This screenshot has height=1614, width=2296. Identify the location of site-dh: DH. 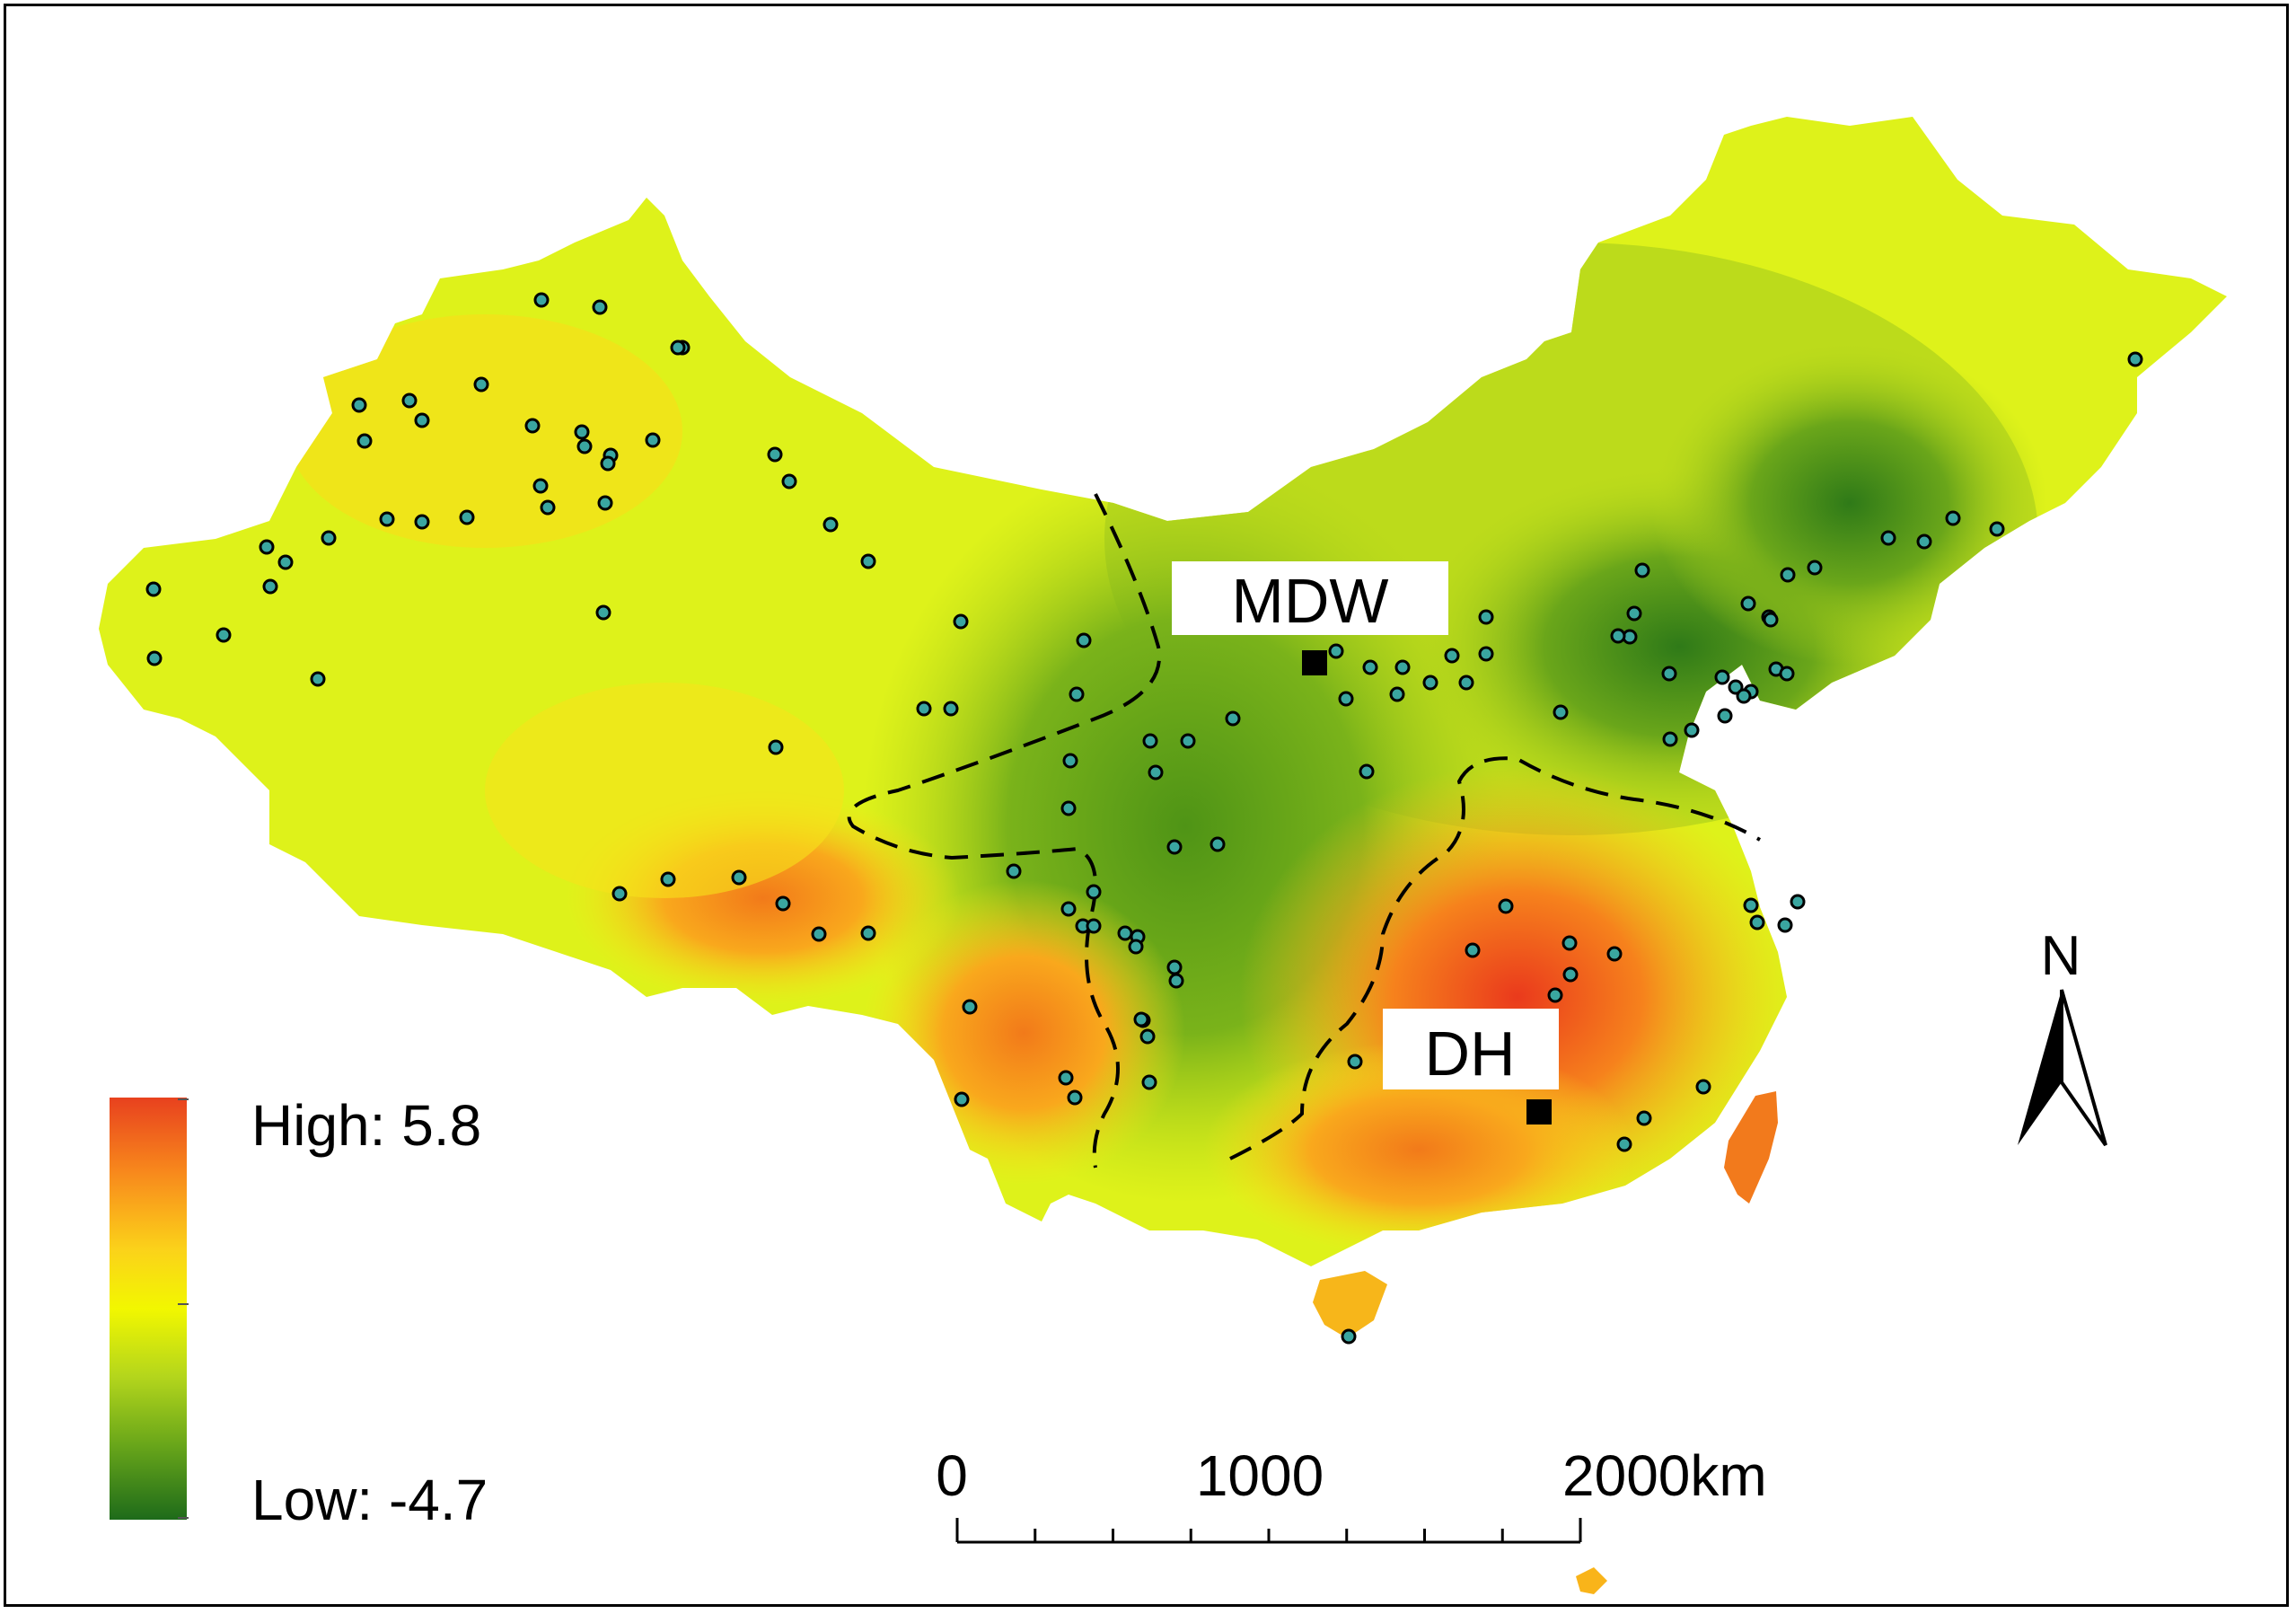
(1471, 1067).